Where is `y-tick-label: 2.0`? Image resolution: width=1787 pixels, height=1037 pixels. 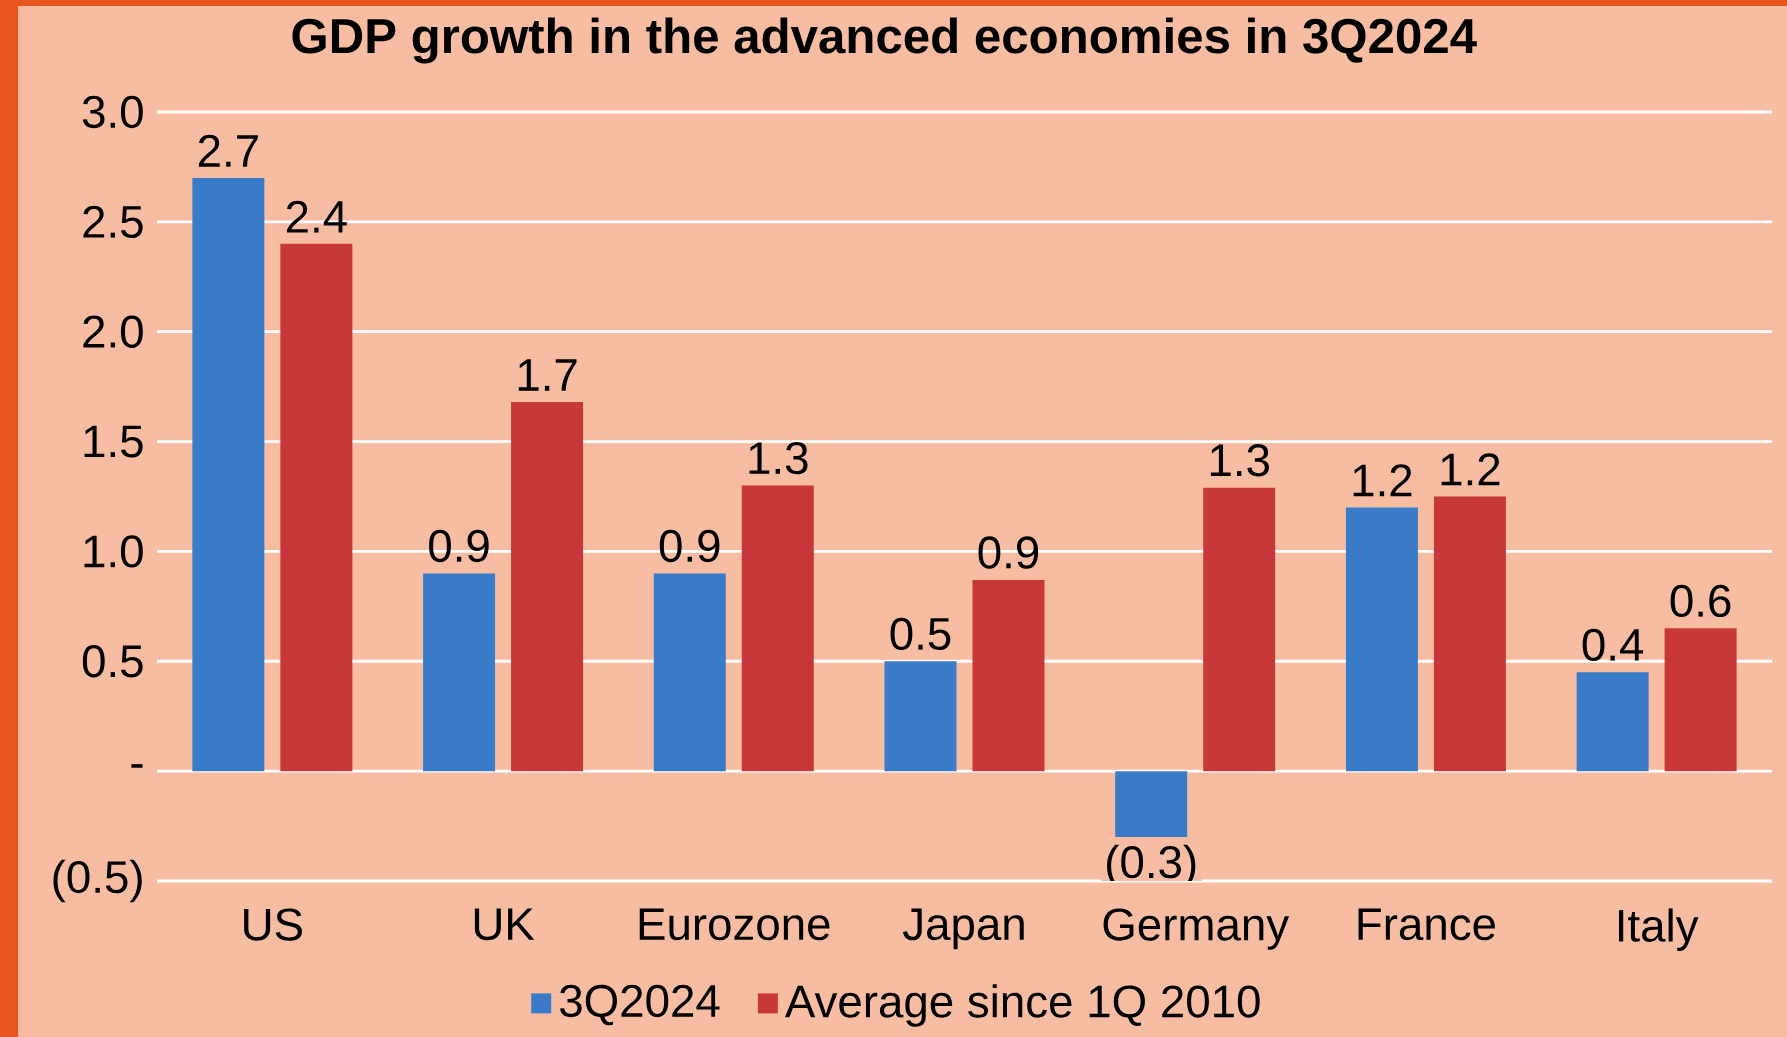 y-tick-label: 2.0 is located at coordinates (113, 331).